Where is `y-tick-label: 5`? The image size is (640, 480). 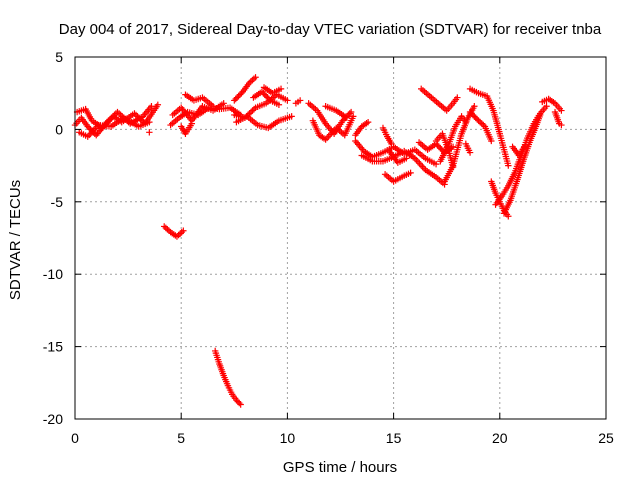
y-tick-label: 5 is located at coordinates (59, 57).